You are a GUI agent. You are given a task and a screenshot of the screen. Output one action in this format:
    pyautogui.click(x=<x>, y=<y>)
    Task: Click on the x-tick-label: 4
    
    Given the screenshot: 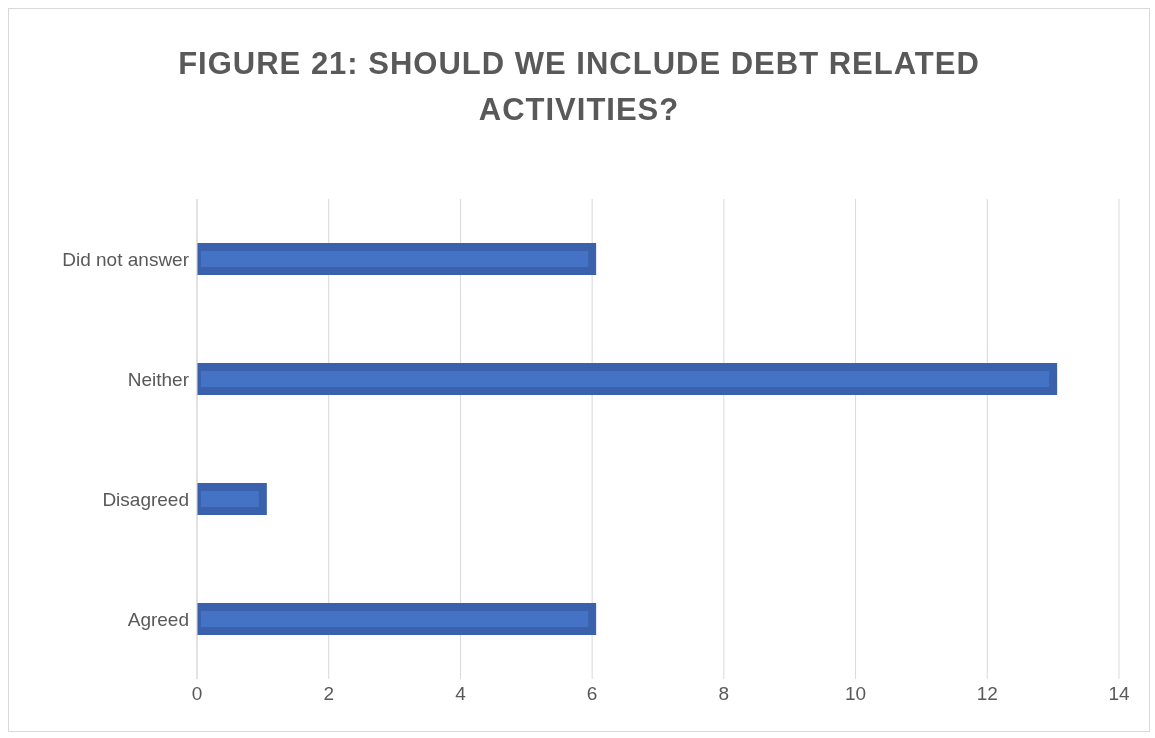 What is the action you would take?
    pyautogui.click(x=461, y=694)
    